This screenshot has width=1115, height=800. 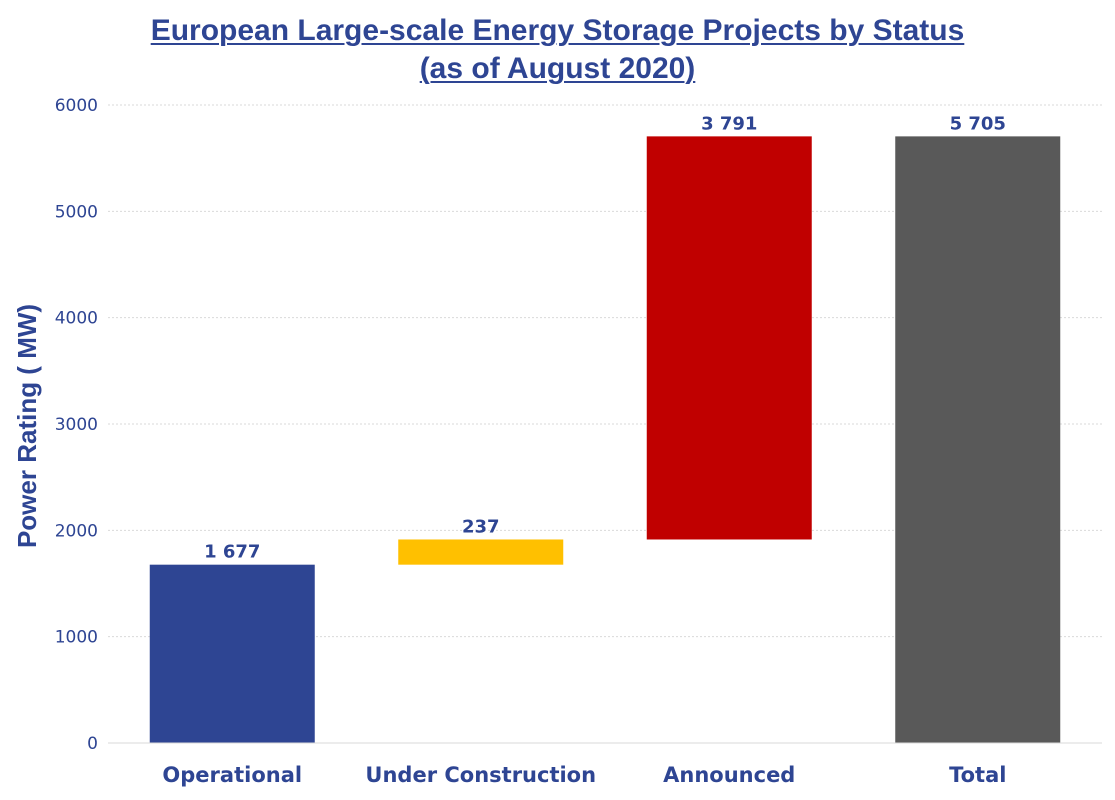 What do you see at coordinates (232, 653) in the screenshot?
I see `bar-operational` at bounding box center [232, 653].